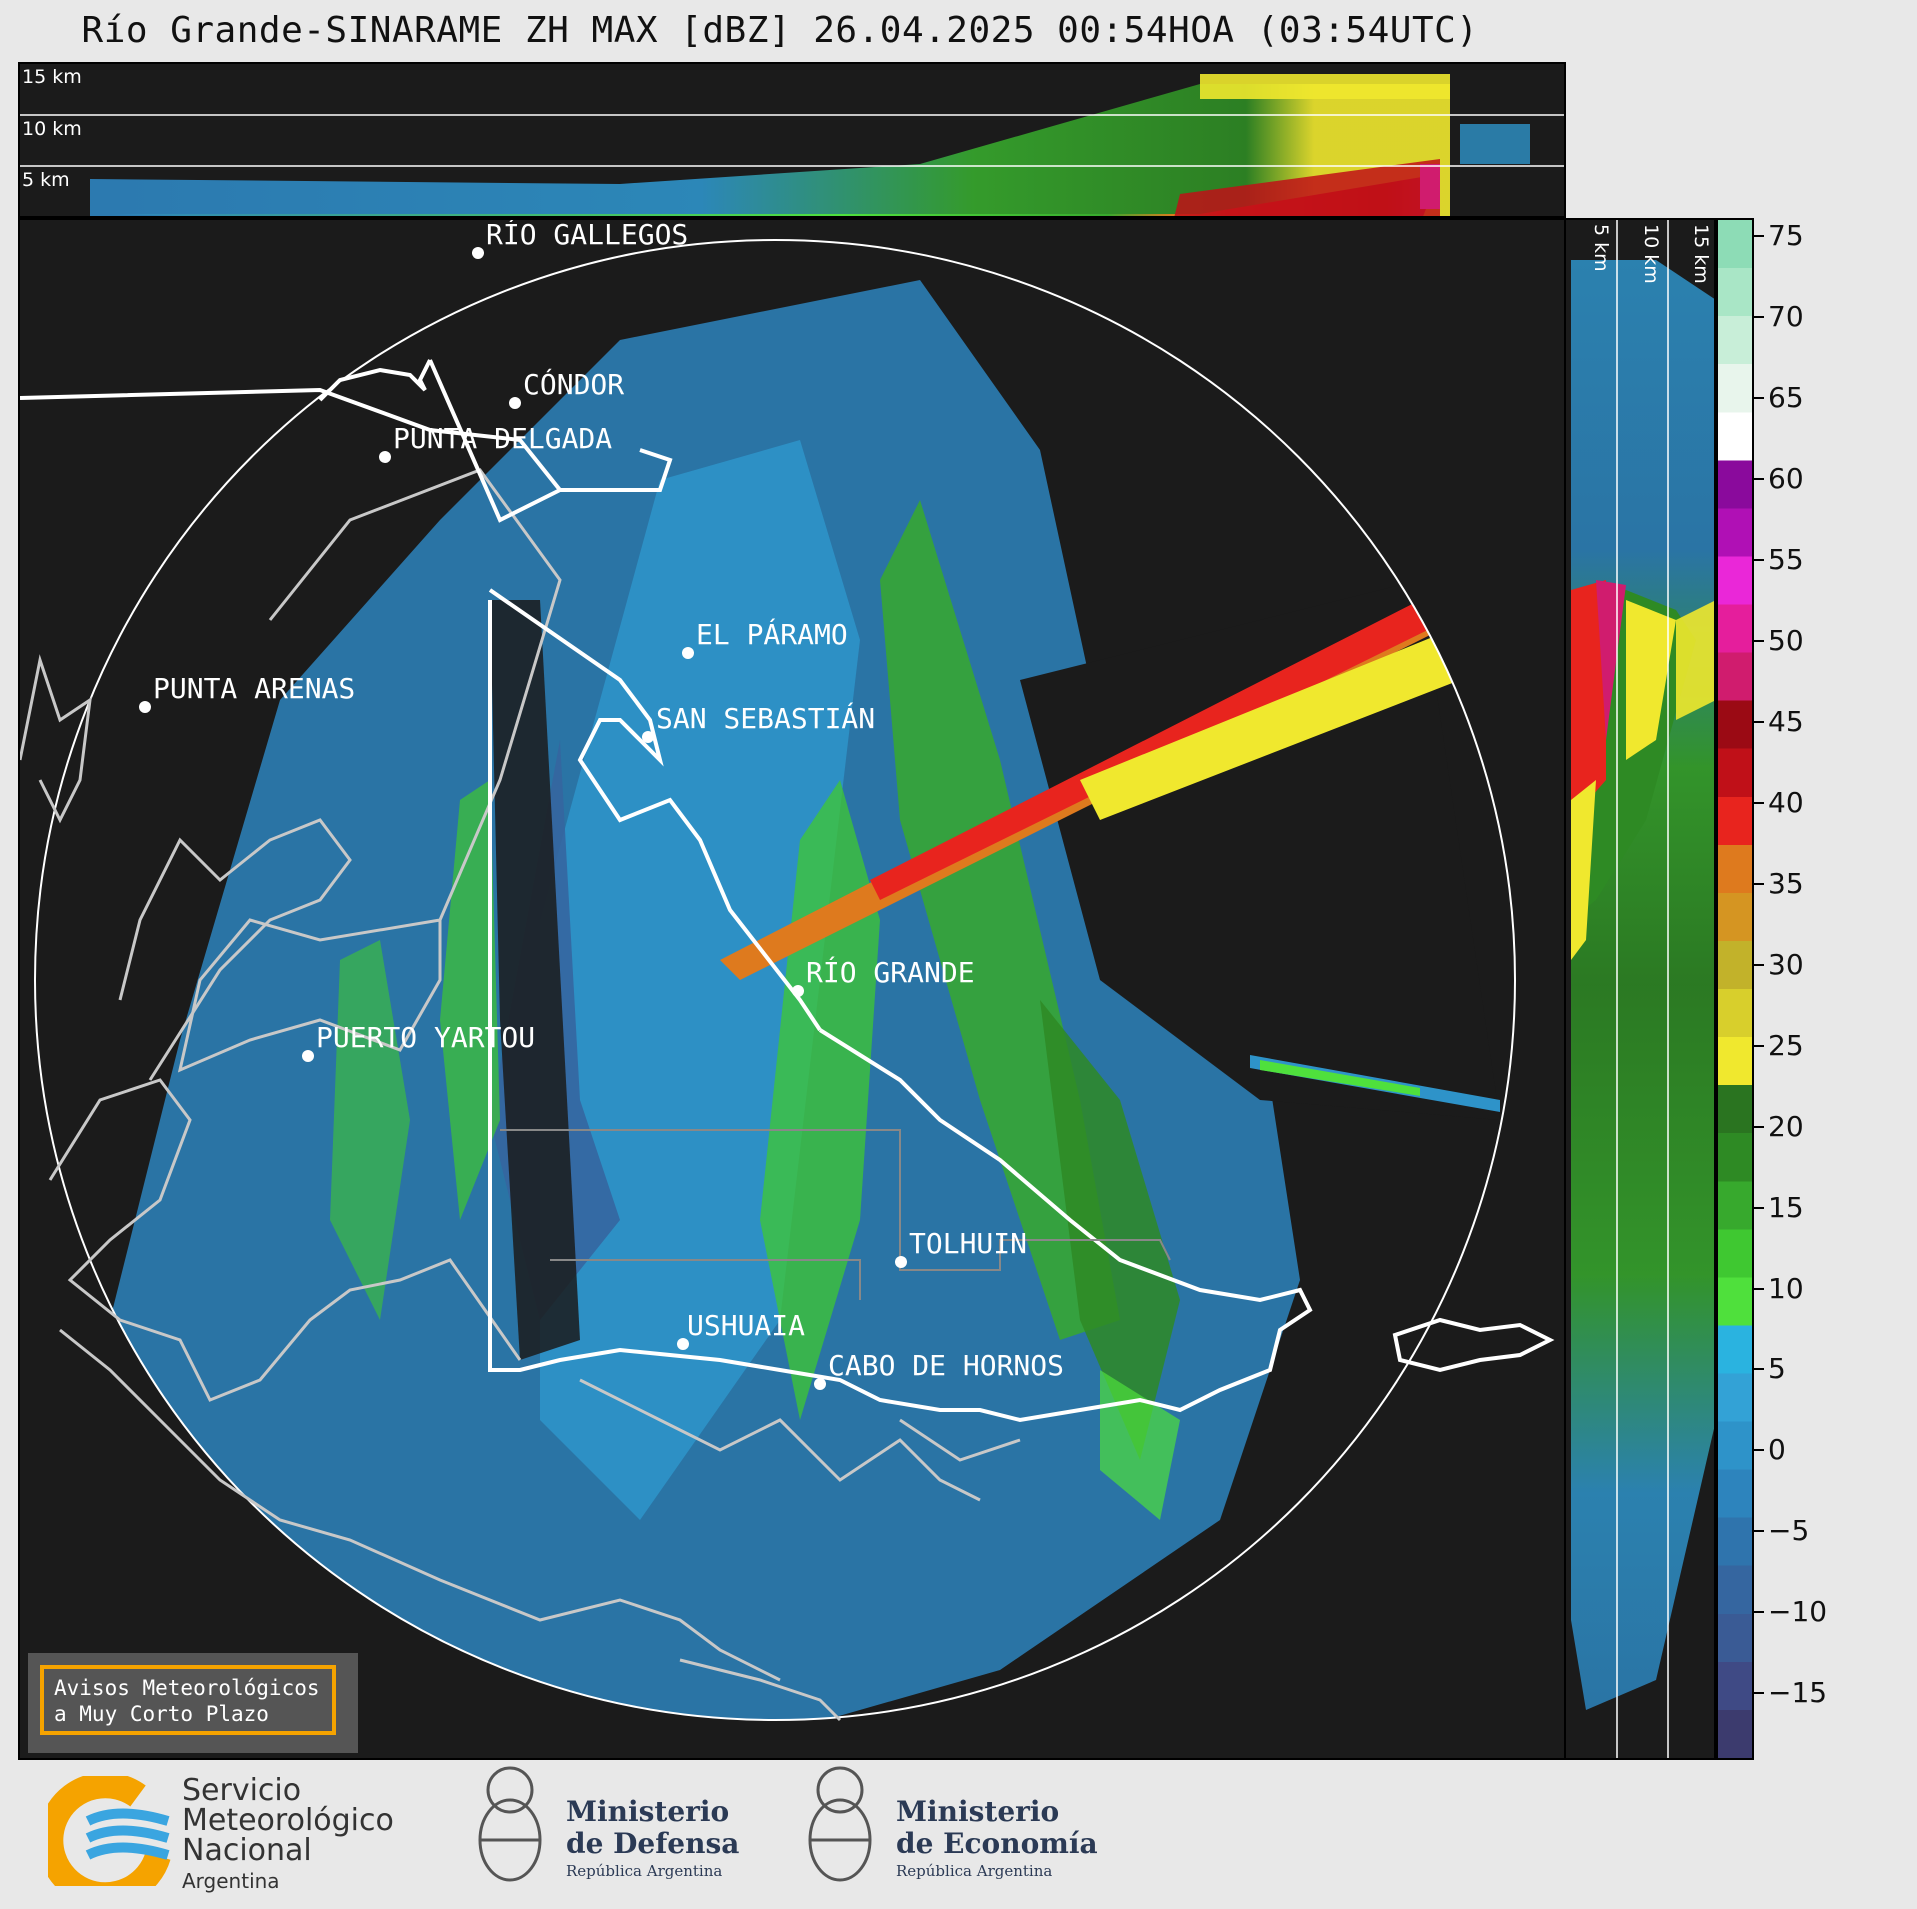 This screenshot has width=1917, height=1909. I want to click on smn-line3: Nacional, so click(247, 1850).